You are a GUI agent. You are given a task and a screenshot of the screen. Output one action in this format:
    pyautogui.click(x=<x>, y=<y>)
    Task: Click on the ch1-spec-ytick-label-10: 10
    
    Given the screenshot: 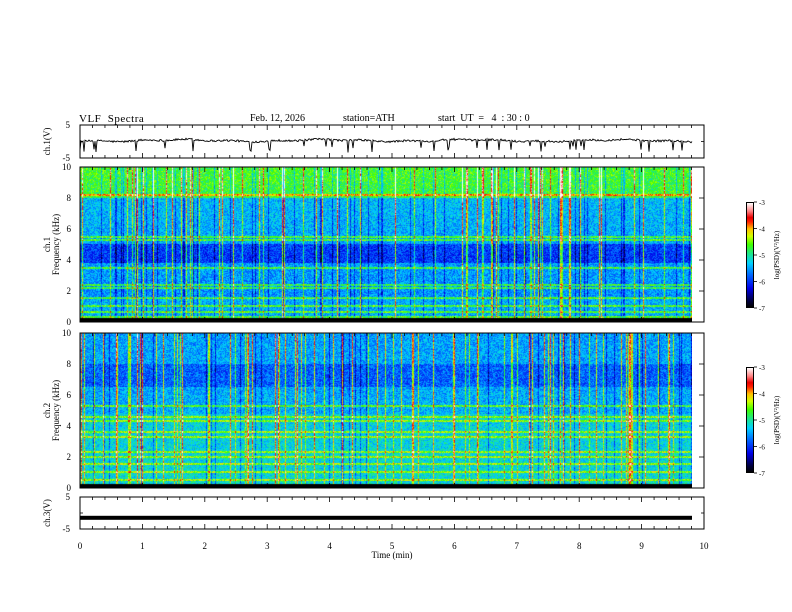 What is the action you would take?
    pyautogui.click(x=67, y=167)
    